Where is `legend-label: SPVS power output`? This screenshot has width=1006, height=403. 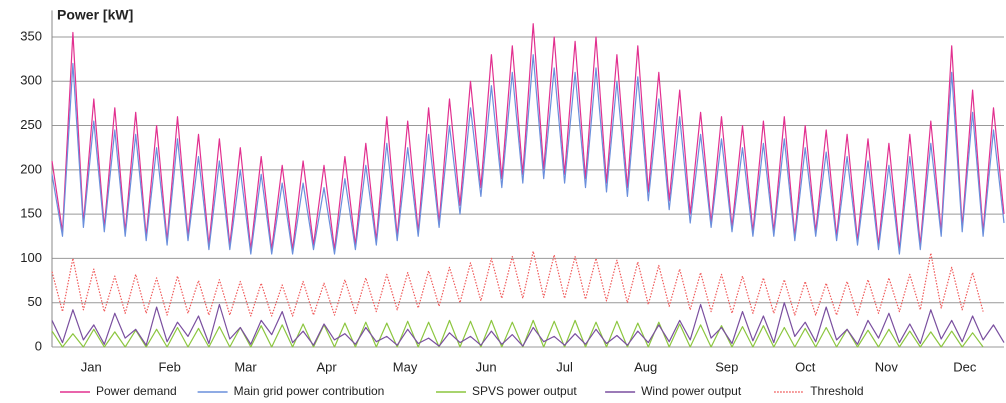
legend-label: SPVS power output is located at coordinates (524, 391).